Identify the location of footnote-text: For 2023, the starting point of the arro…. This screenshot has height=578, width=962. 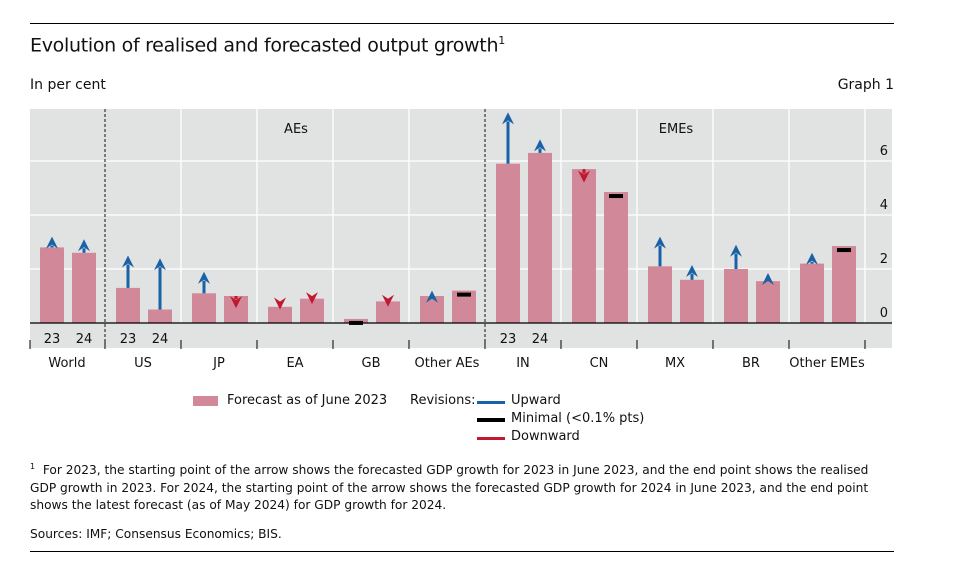
(449, 487).